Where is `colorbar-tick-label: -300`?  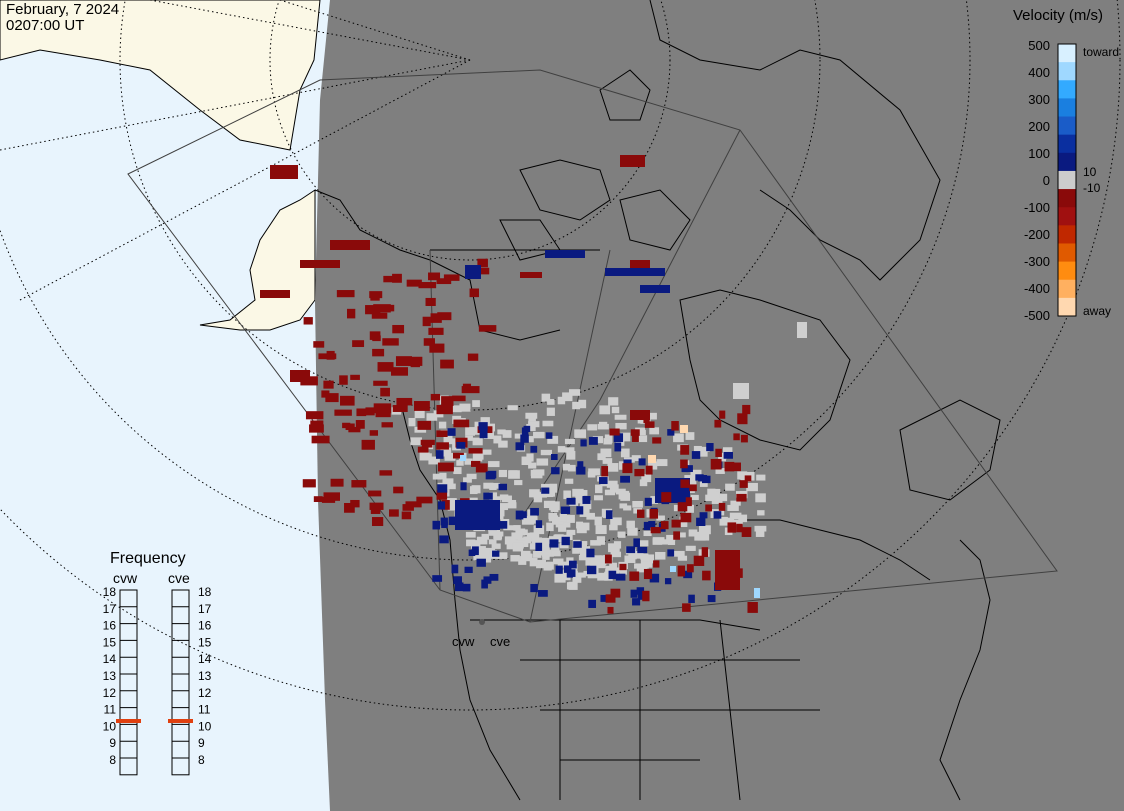 colorbar-tick-label: -300 is located at coordinates (1037, 261).